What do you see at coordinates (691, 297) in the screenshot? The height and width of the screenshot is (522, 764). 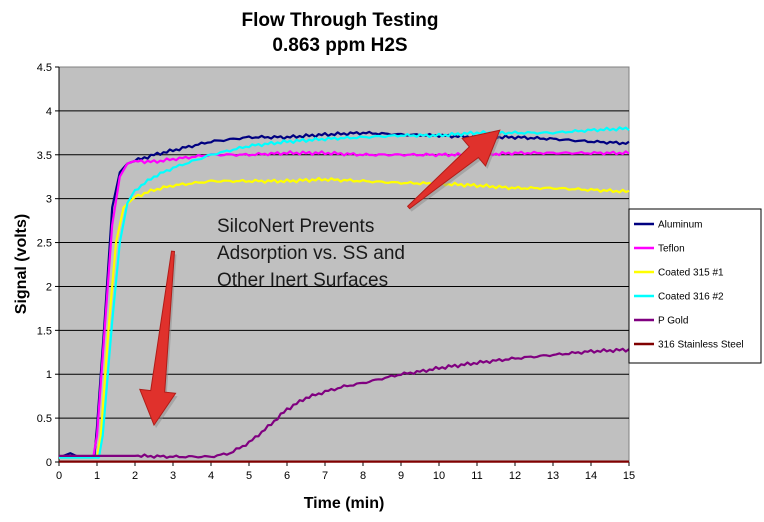 I see `legend-label-3: Coated 316 #2` at bounding box center [691, 297].